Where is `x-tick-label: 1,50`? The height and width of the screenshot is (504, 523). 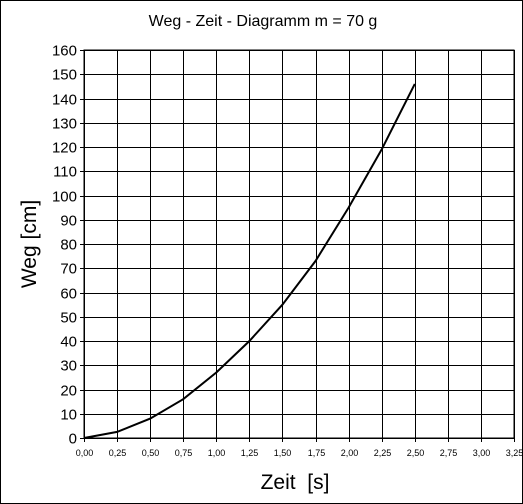
x-tick-label: 1,50 is located at coordinates (283, 453).